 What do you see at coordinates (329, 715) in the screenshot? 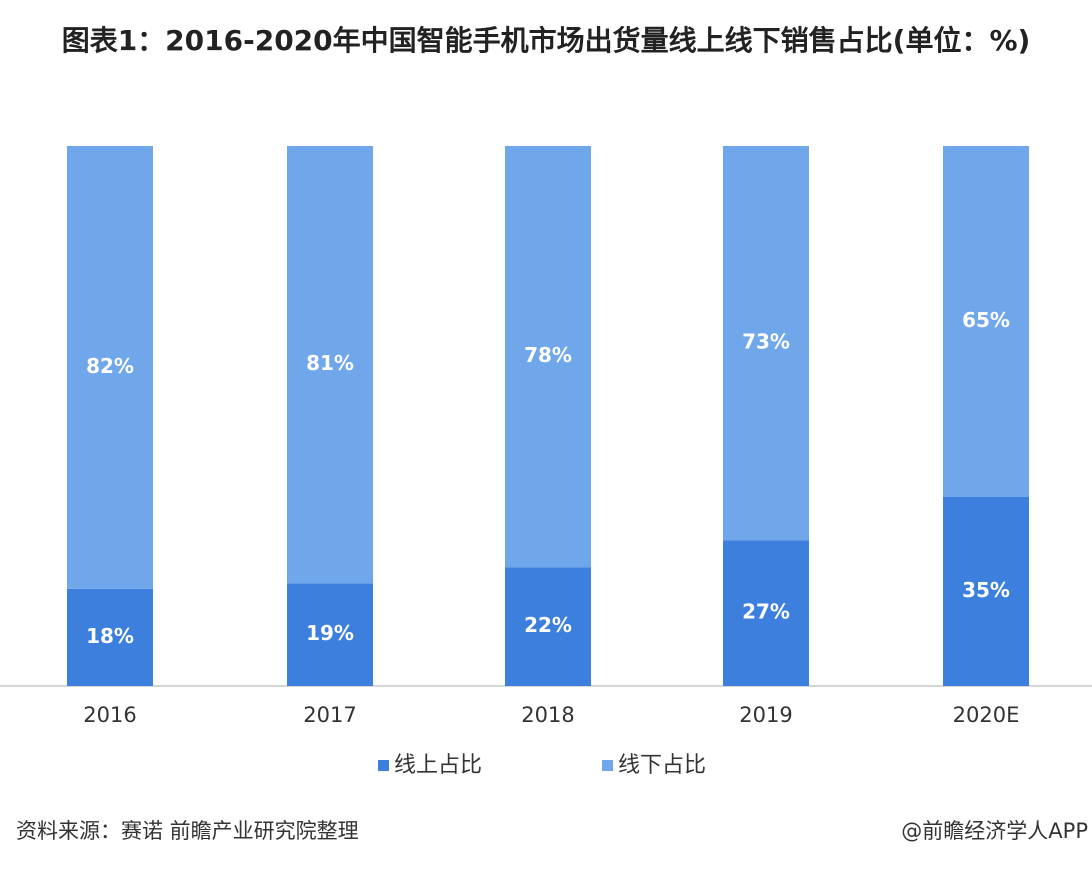
I see `x-tick-label: 2017` at bounding box center [329, 715].